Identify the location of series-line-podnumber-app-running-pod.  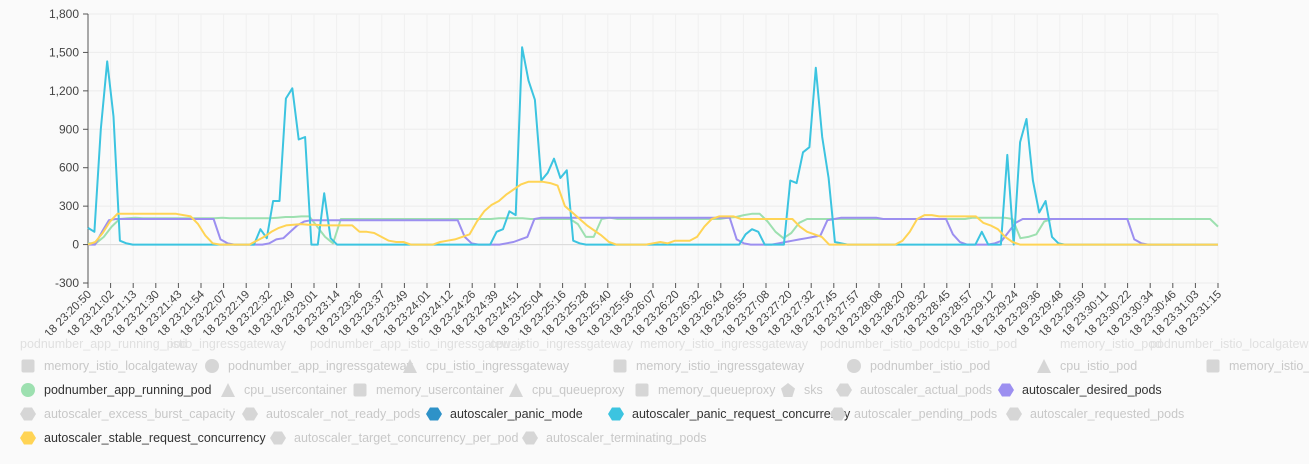
(653, 228).